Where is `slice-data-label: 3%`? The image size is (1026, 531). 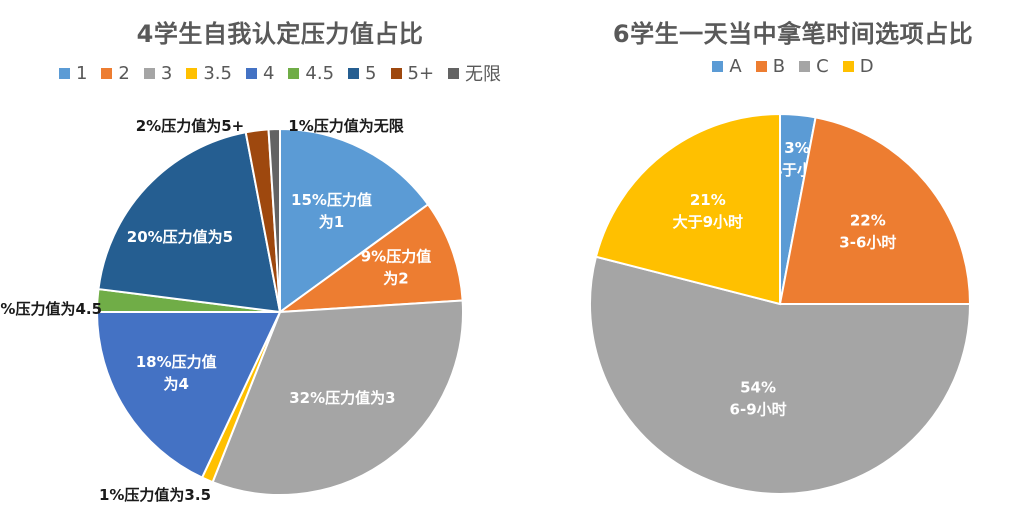 slice-data-label: 3% is located at coordinates (796, 148).